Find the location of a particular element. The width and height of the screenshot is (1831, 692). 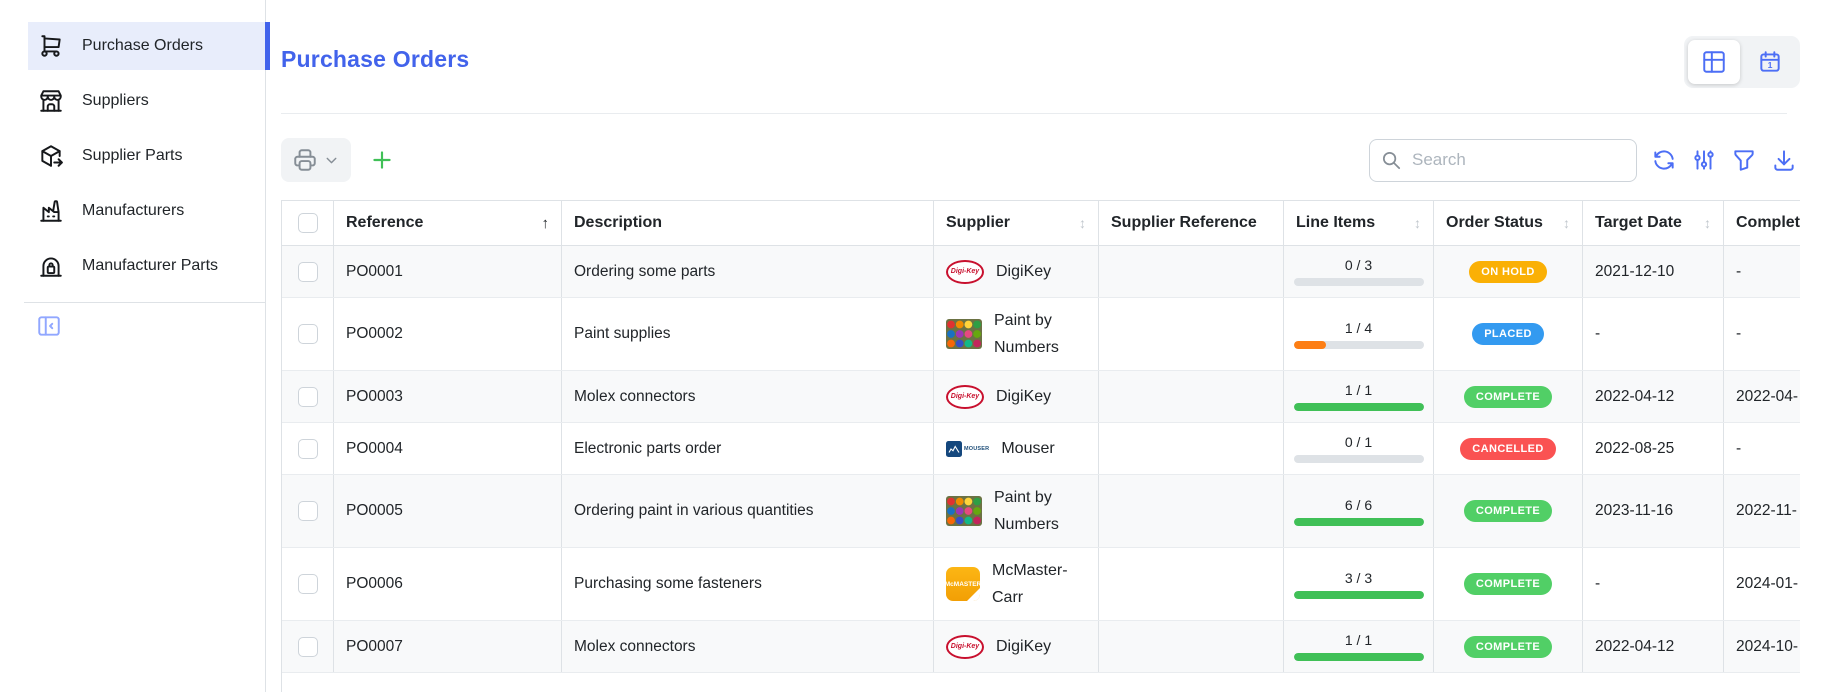

status-badge: ON HOLD is located at coordinates (1508, 271).